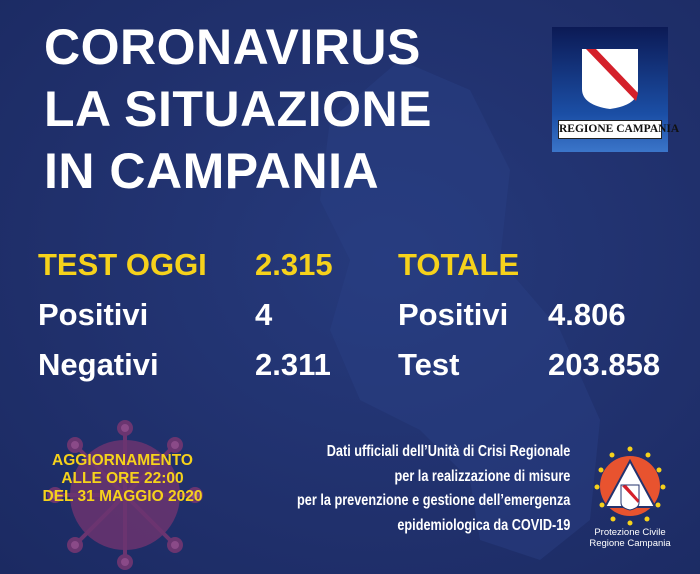 Image resolution: width=700 pixels, height=574 pixels. I want to click on total-heading: TOTALE, so click(459, 264).